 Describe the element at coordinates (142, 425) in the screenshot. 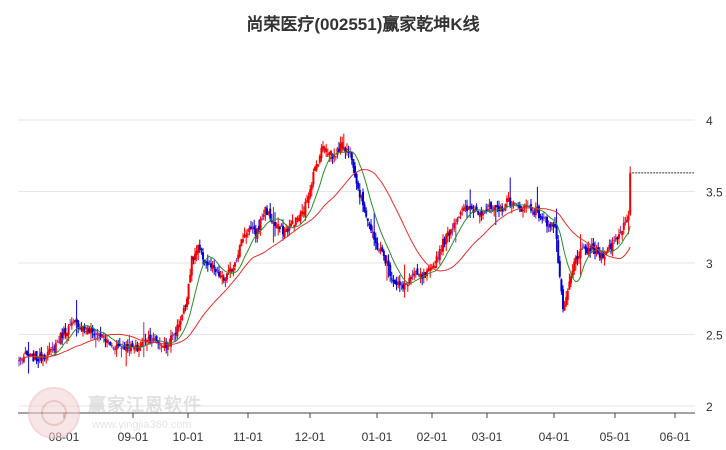

I see `watermark-url: www.yingjia360.com` at that location.